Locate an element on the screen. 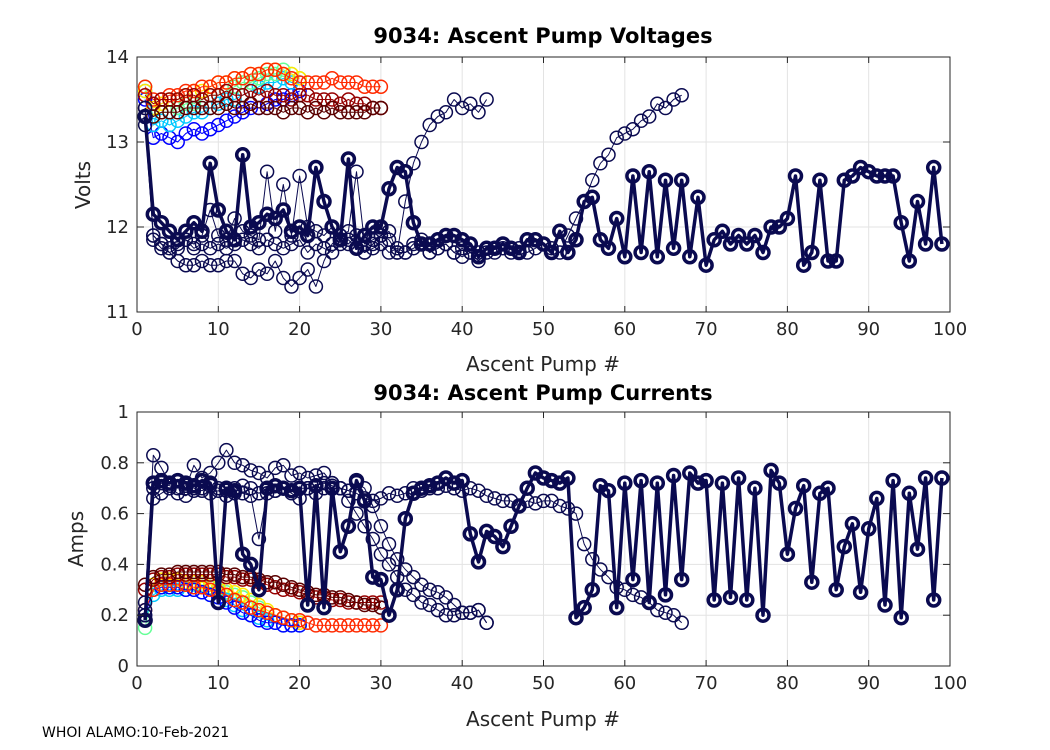 The image size is (1050, 750). current-x-tick-label: 50 is located at coordinates (543, 683).